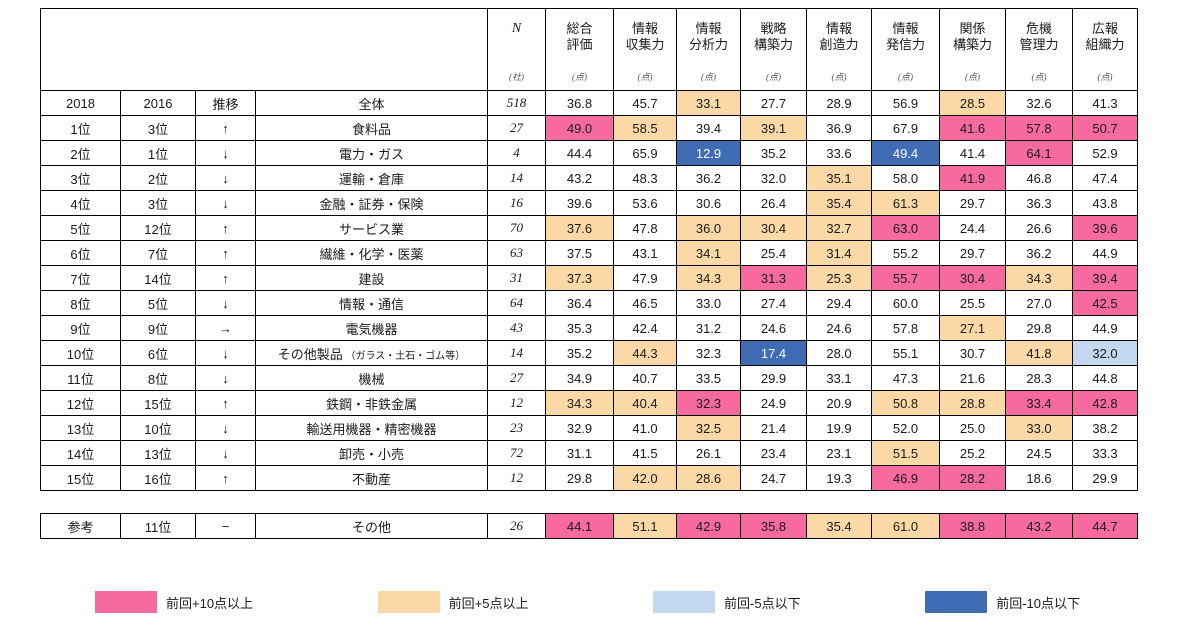  What do you see at coordinates (839, 203) in the screenshot?
I see `score-cell: 35.4` at bounding box center [839, 203].